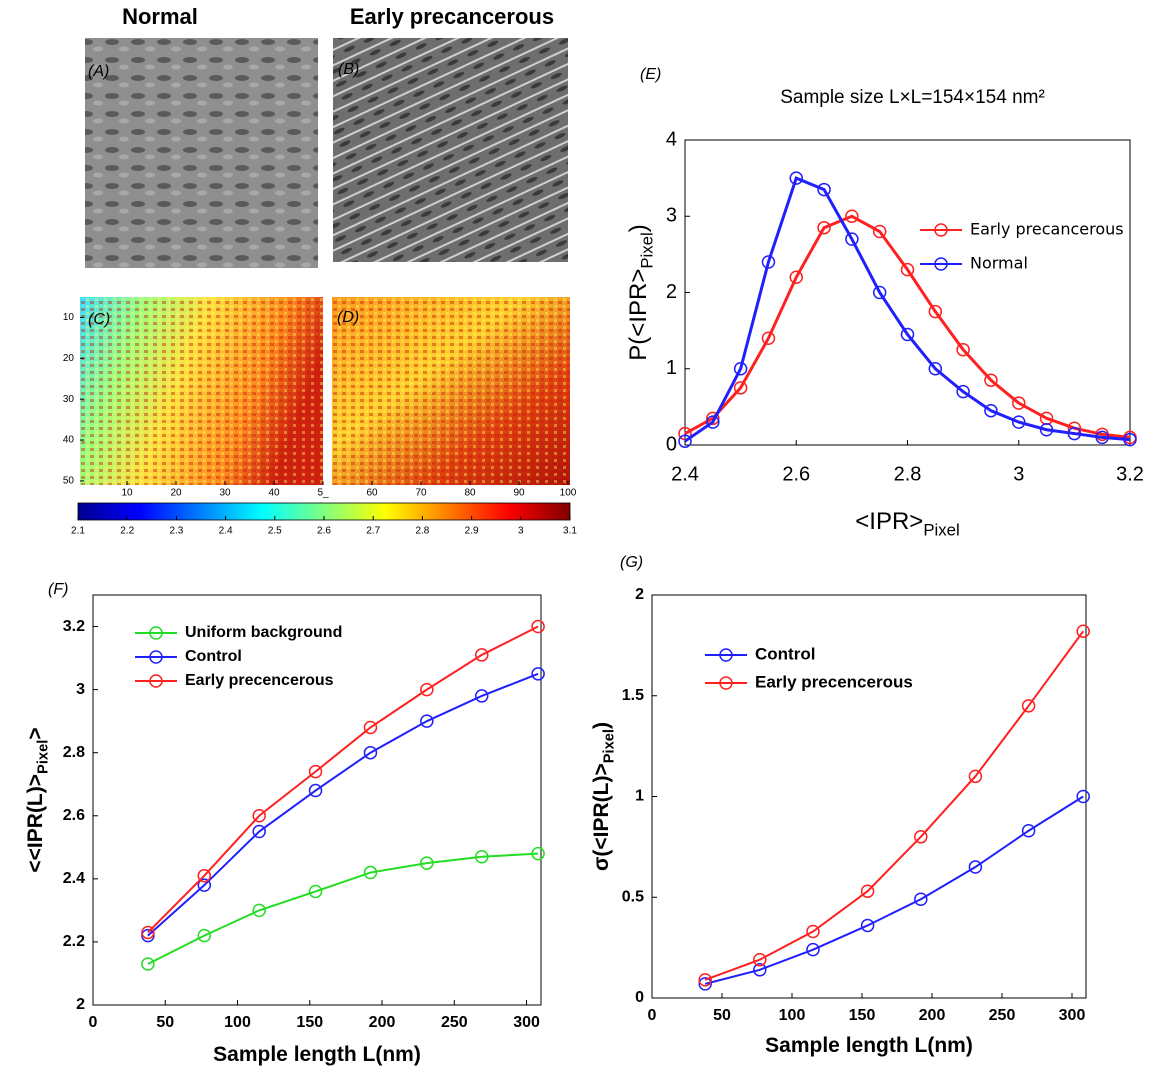 This screenshot has width=1149, height=1077. Describe the element at coordinates (638, 315) in the screenshot. I see `label-text: P(<IPR>` at that location.